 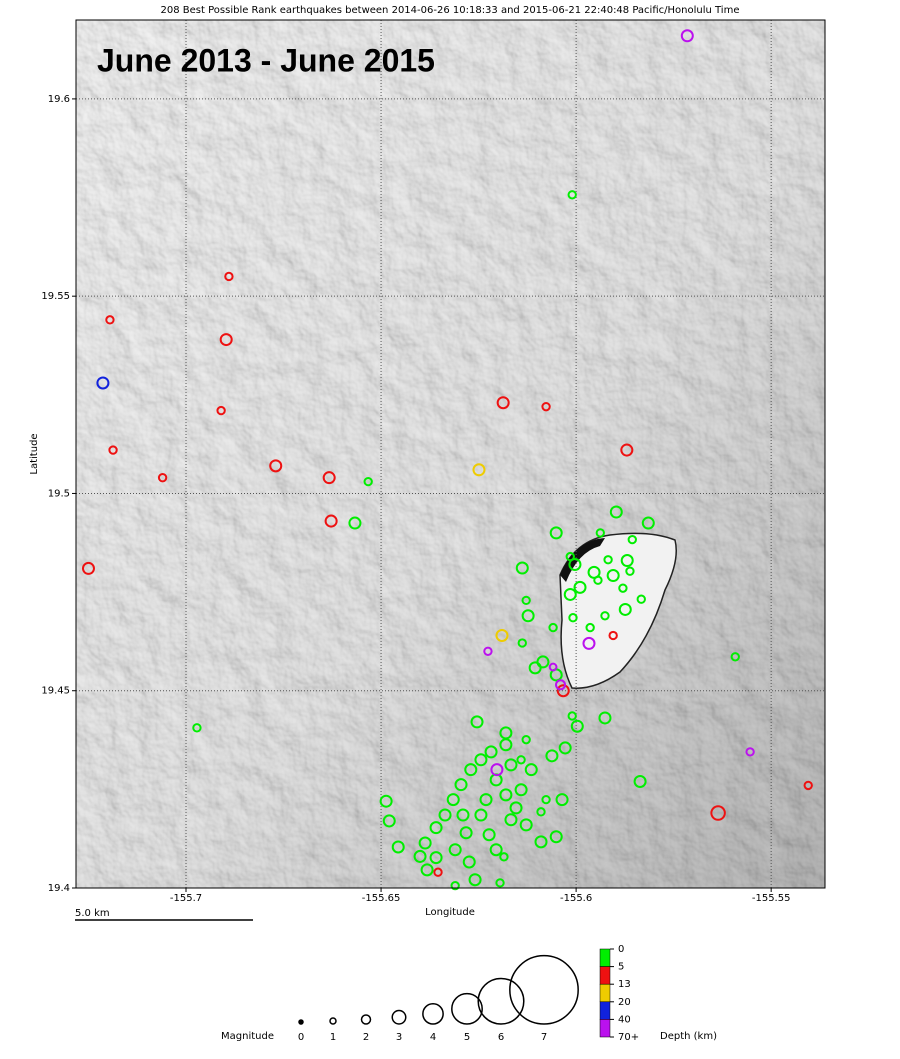 I want to click on depth-legend-label: 70+, so click(x=628, y=1037).